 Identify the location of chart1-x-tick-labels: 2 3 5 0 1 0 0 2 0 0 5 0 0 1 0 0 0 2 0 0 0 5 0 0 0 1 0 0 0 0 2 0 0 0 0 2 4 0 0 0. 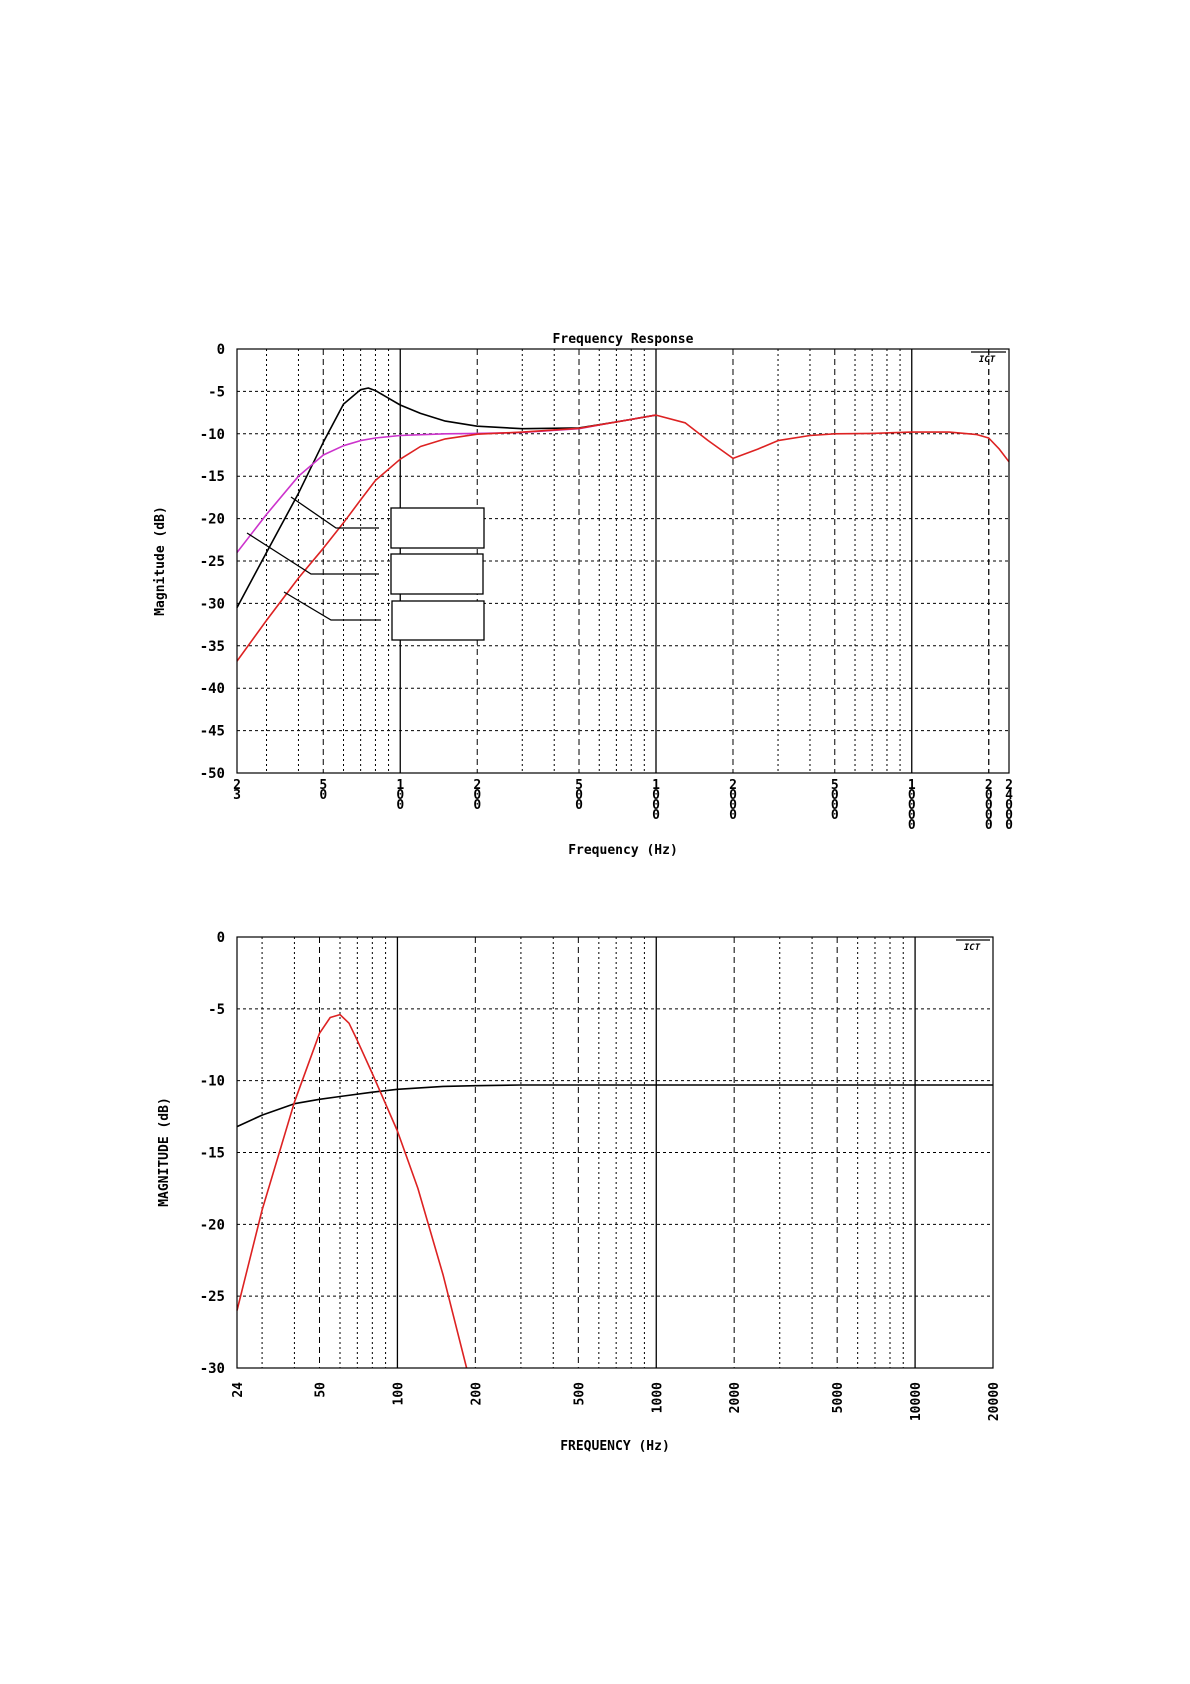
(623, 805).